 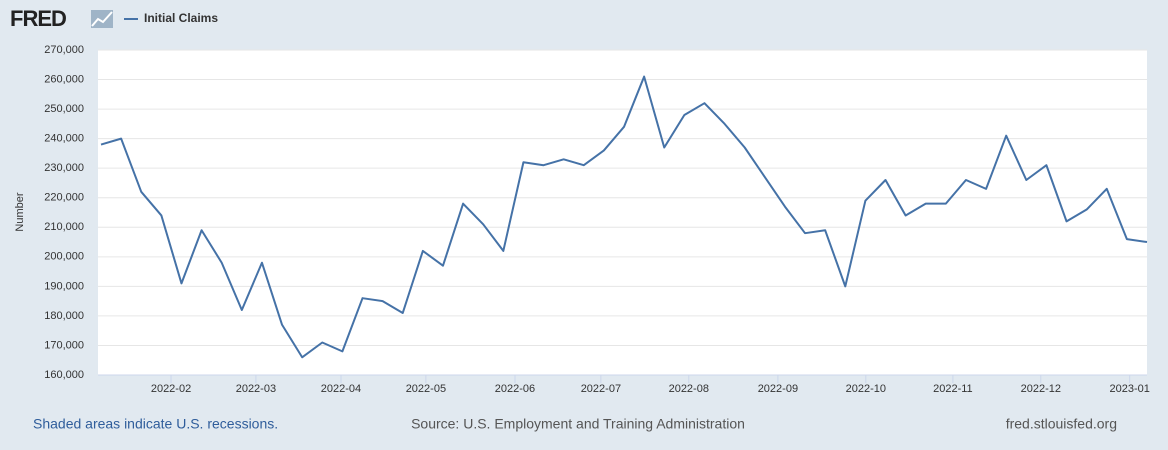 What do you see at coordinates (64, 50) in the screenshot?
I see `y-tick-label: 270,000` at bounding box center [64, 50].